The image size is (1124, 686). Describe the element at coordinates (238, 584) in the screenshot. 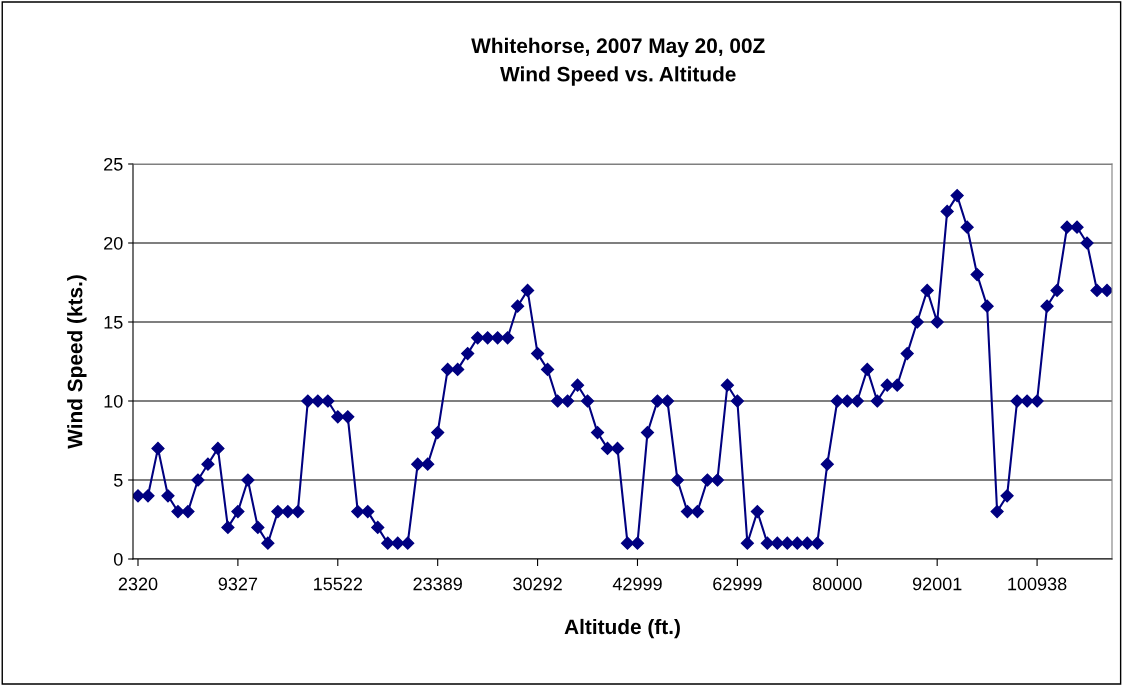

I see `x-tick-label: 9327` at that location.